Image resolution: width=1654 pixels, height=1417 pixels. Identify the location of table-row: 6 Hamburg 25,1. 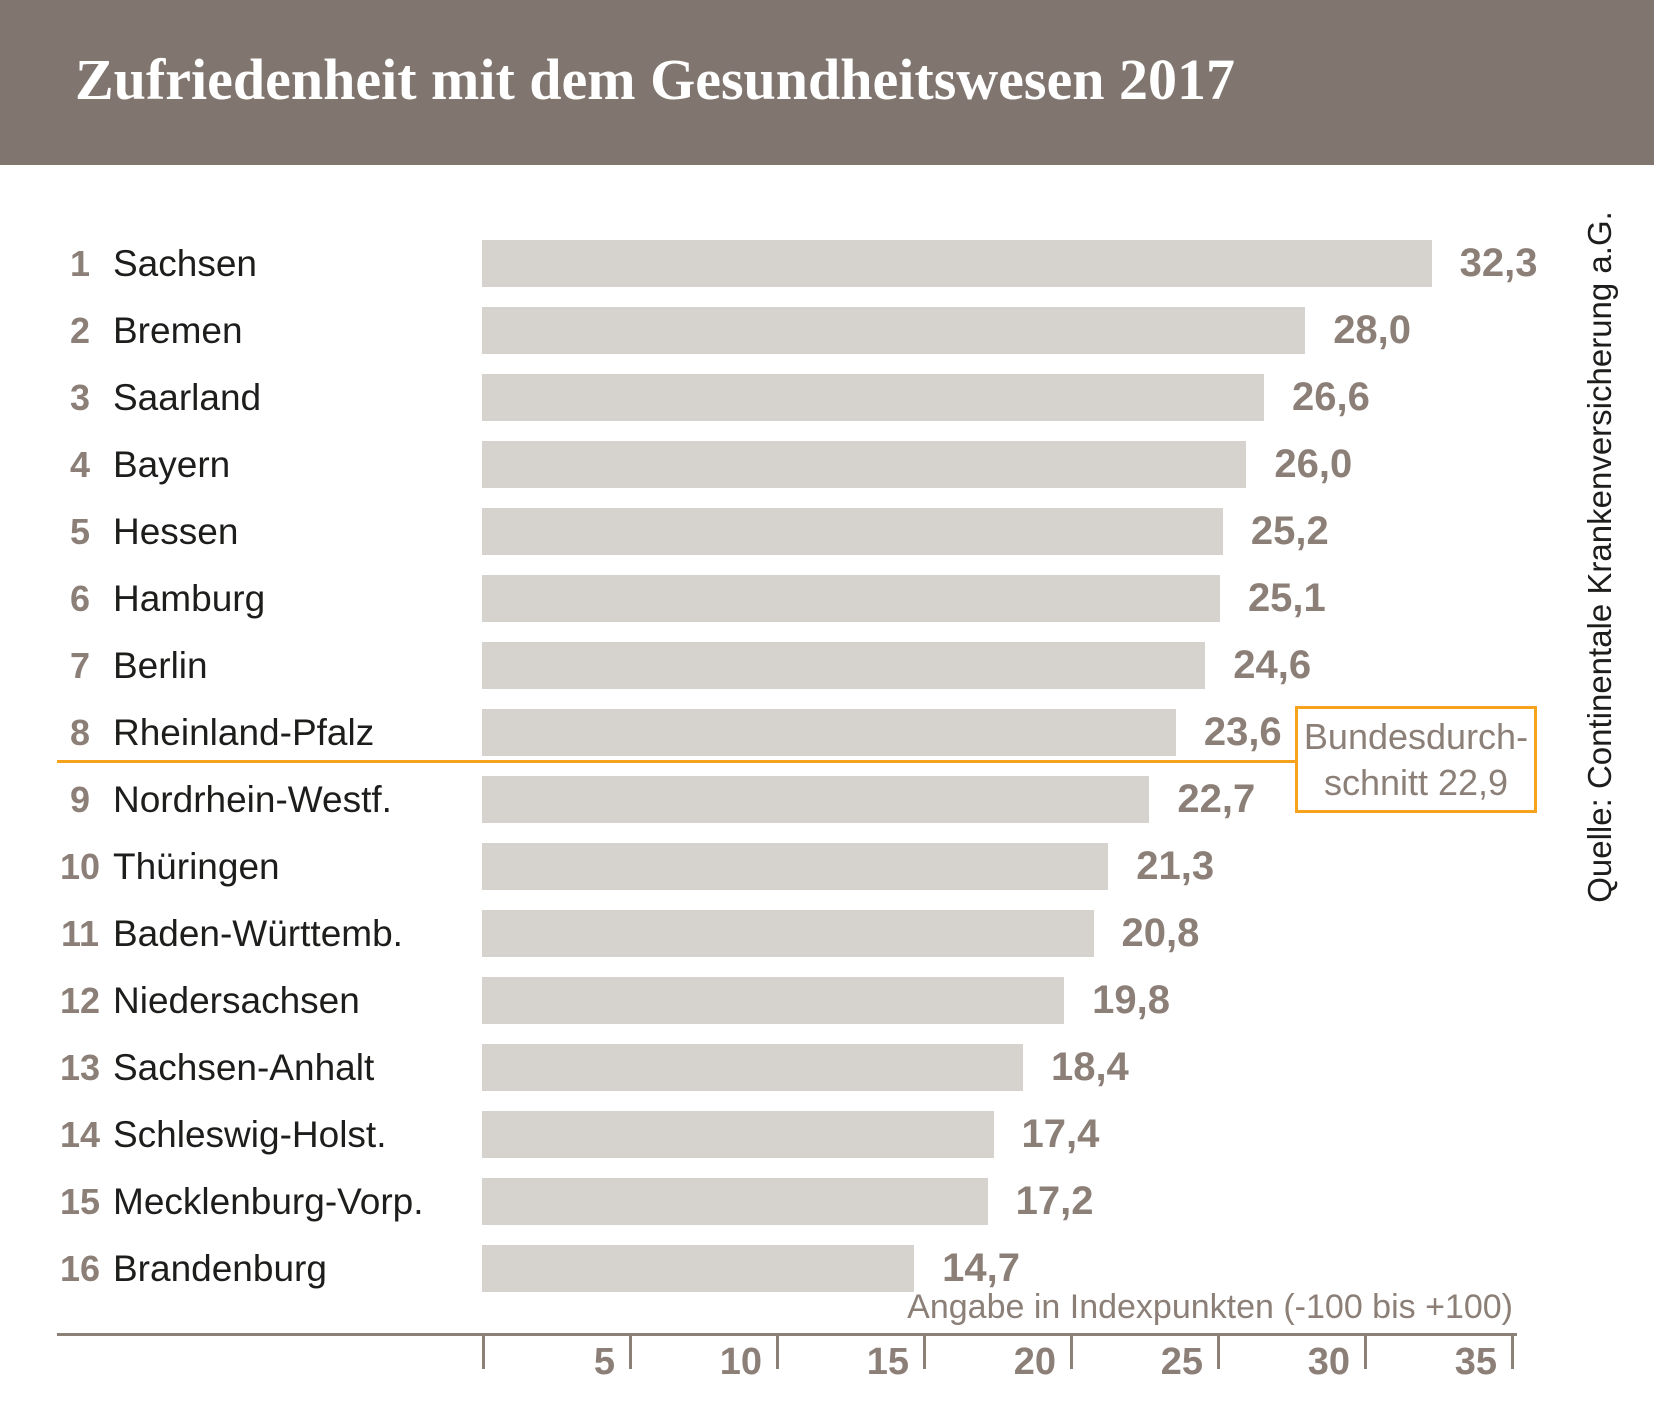
(827, 598).